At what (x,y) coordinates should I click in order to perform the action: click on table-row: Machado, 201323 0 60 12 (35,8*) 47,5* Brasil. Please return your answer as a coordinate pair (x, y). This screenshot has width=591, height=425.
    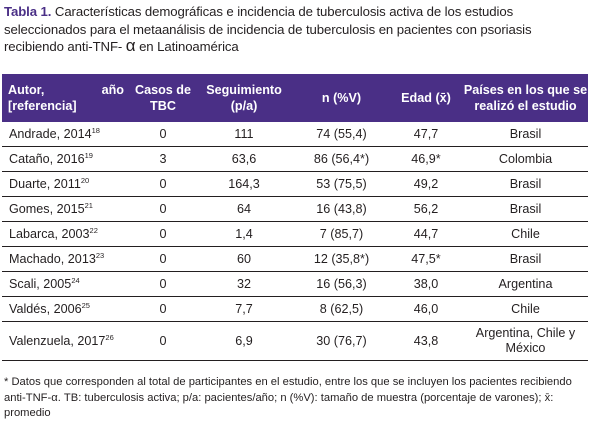
    Looking at the image, I should click on (295, 259).